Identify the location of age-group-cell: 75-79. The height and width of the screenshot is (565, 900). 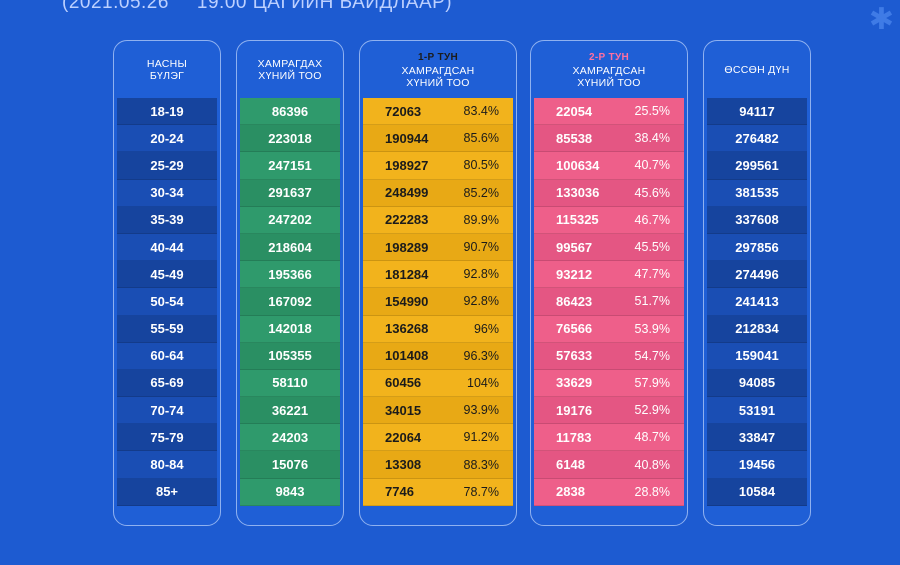
(167, 438).